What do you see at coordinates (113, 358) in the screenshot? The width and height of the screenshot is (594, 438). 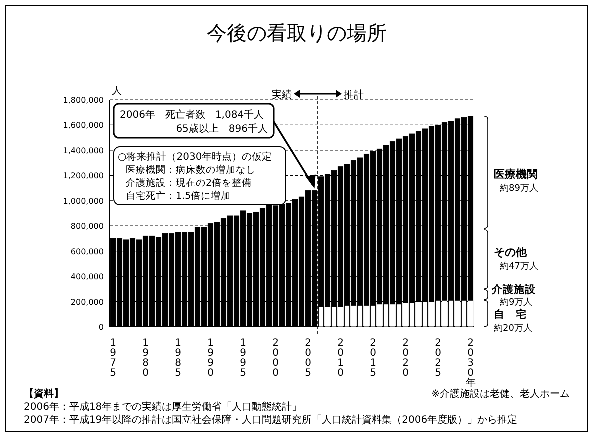 I see `x-tick-label: 1 9 7 5` at bounding box center [113, 358].